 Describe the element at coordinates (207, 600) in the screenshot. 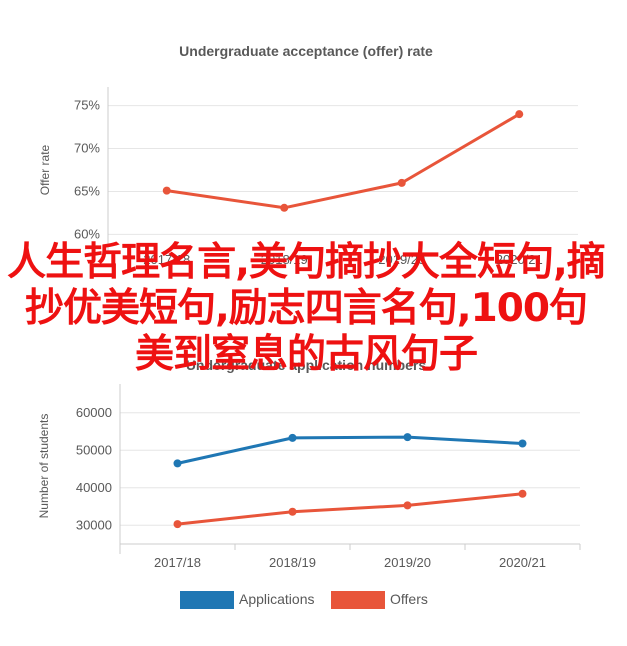

I see `legend-swatch-applications` at that location.